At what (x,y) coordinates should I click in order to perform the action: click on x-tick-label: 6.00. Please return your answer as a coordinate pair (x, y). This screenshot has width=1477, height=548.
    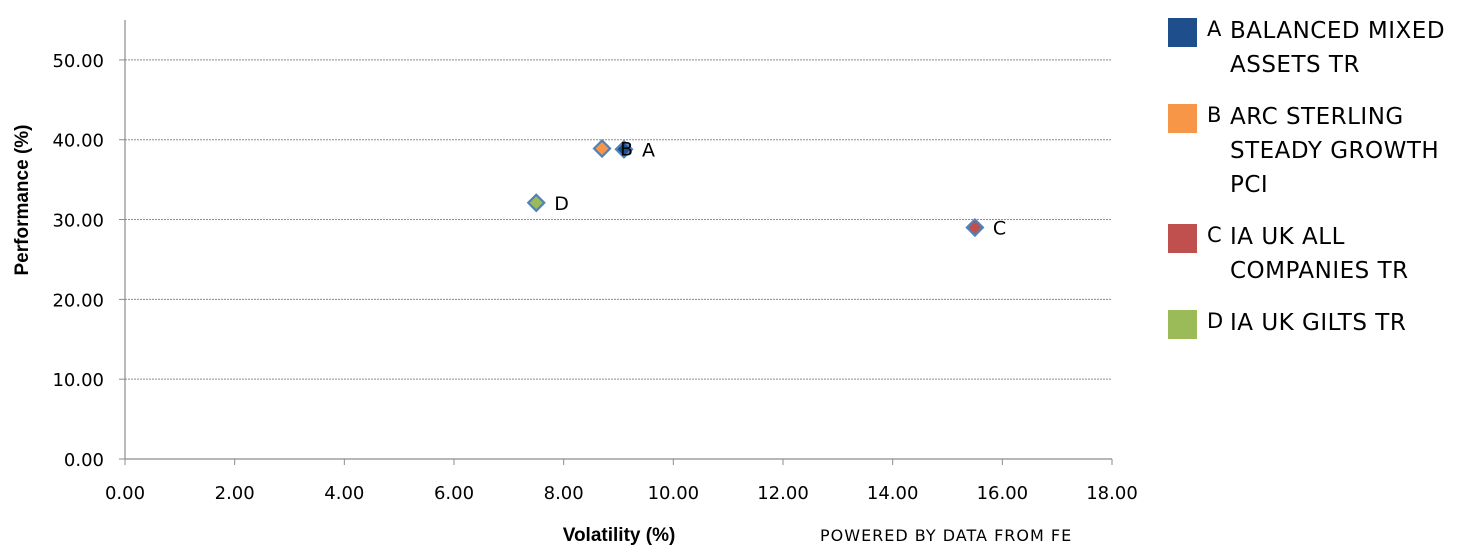
    Looking at the image, I should click on (454, 493).